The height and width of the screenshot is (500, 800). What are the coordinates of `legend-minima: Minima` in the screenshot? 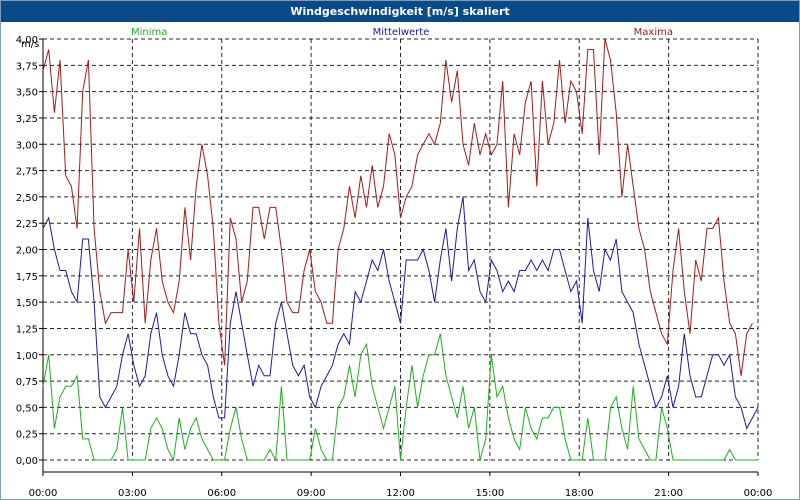 It's located at (149, 32).